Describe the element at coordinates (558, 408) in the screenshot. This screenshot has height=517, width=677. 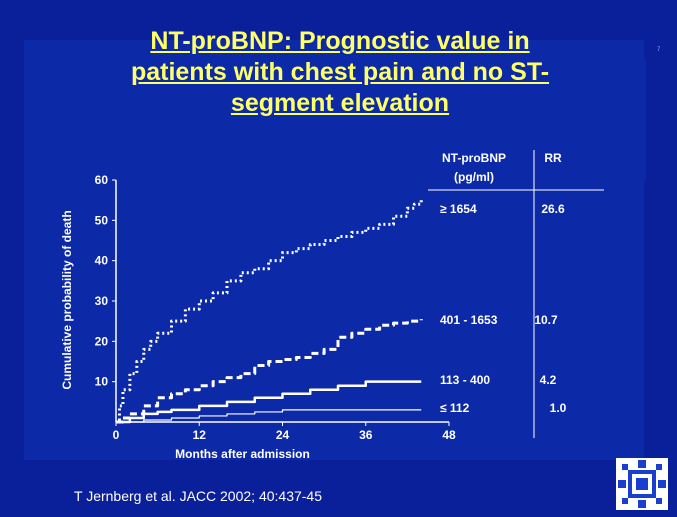
I see `table-row-rr: 1.0` at that location.